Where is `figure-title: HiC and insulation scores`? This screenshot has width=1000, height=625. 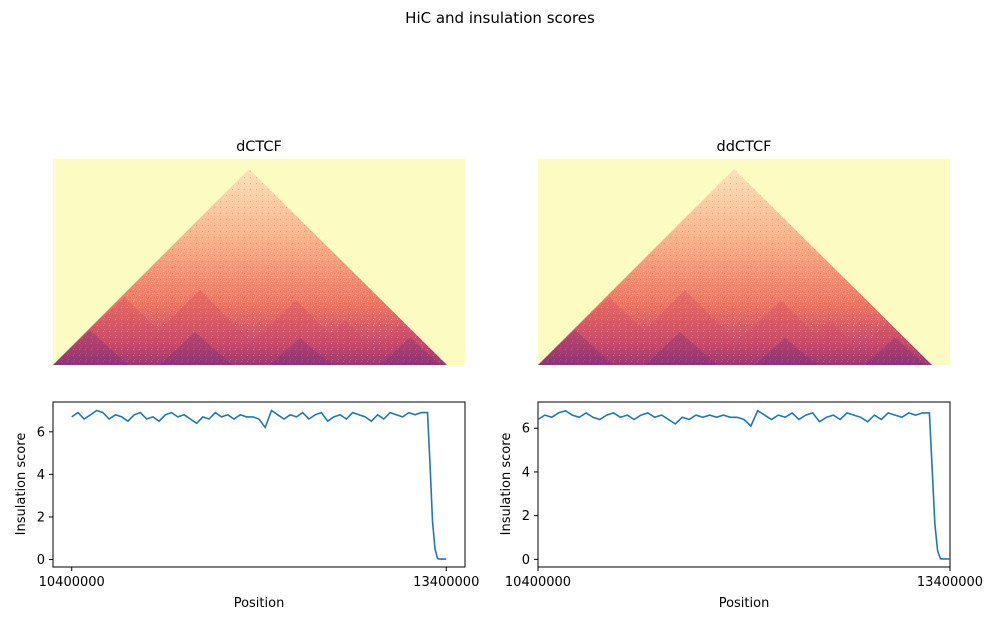 figure-title: HiC and insulation scores is located at coordinates (500, 18).